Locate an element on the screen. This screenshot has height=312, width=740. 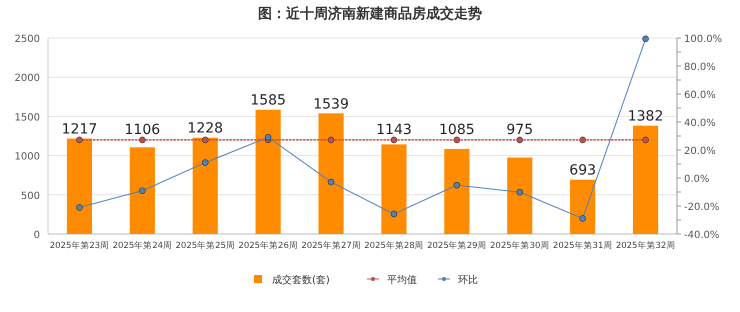
x-tick-label: 2025年第30周 is located at coordinates (520, 245).